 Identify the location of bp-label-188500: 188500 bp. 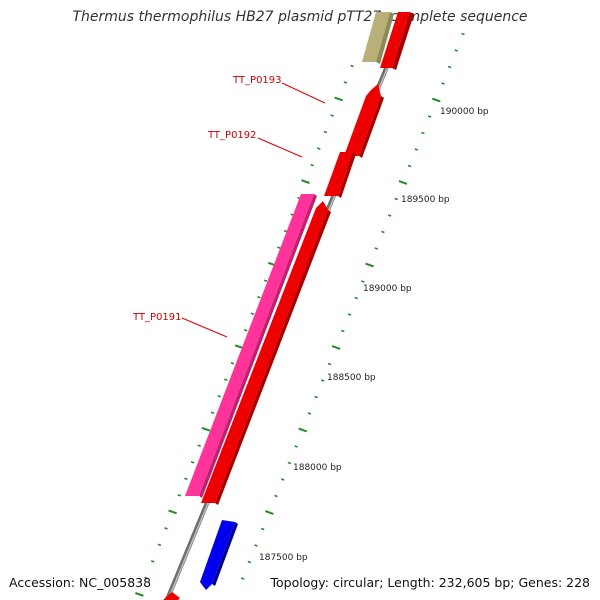
(351, 378).